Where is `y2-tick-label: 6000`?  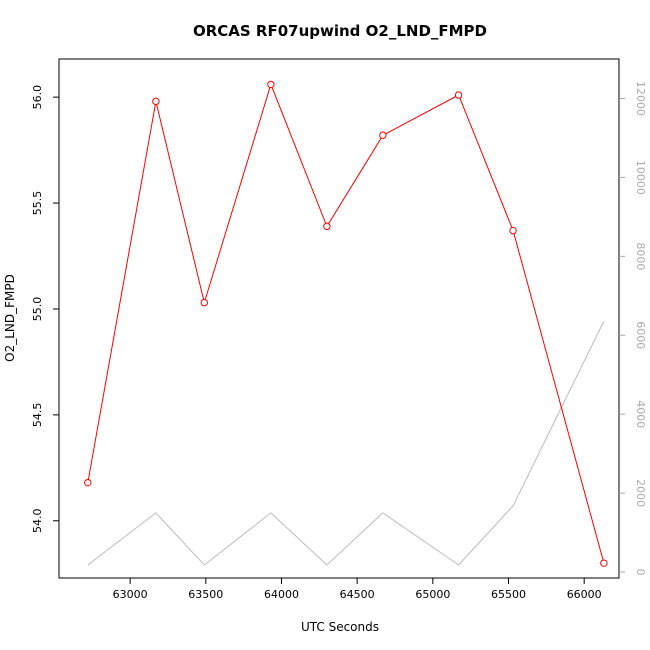 y2-tick-label: 6000 is located at coordinates (640, 335).